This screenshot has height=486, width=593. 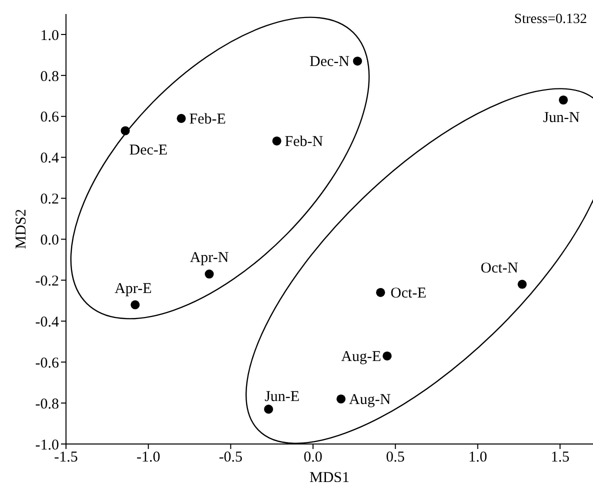 What do you see at coordinates (499, 268) in the screenshot?
I see `annotation: Oct-N` at bounding box center [499, 268].